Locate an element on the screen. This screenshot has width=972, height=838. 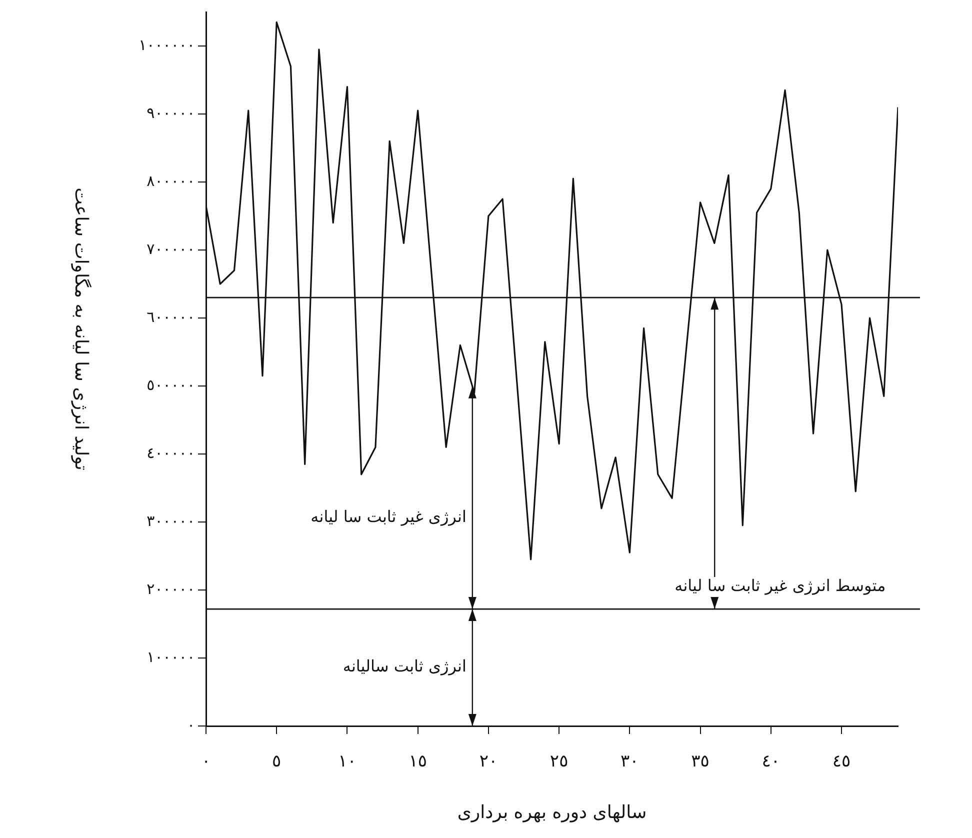
y-tick-label: ٢٠٠٠٠٠ is located at coordinates (170, 589).